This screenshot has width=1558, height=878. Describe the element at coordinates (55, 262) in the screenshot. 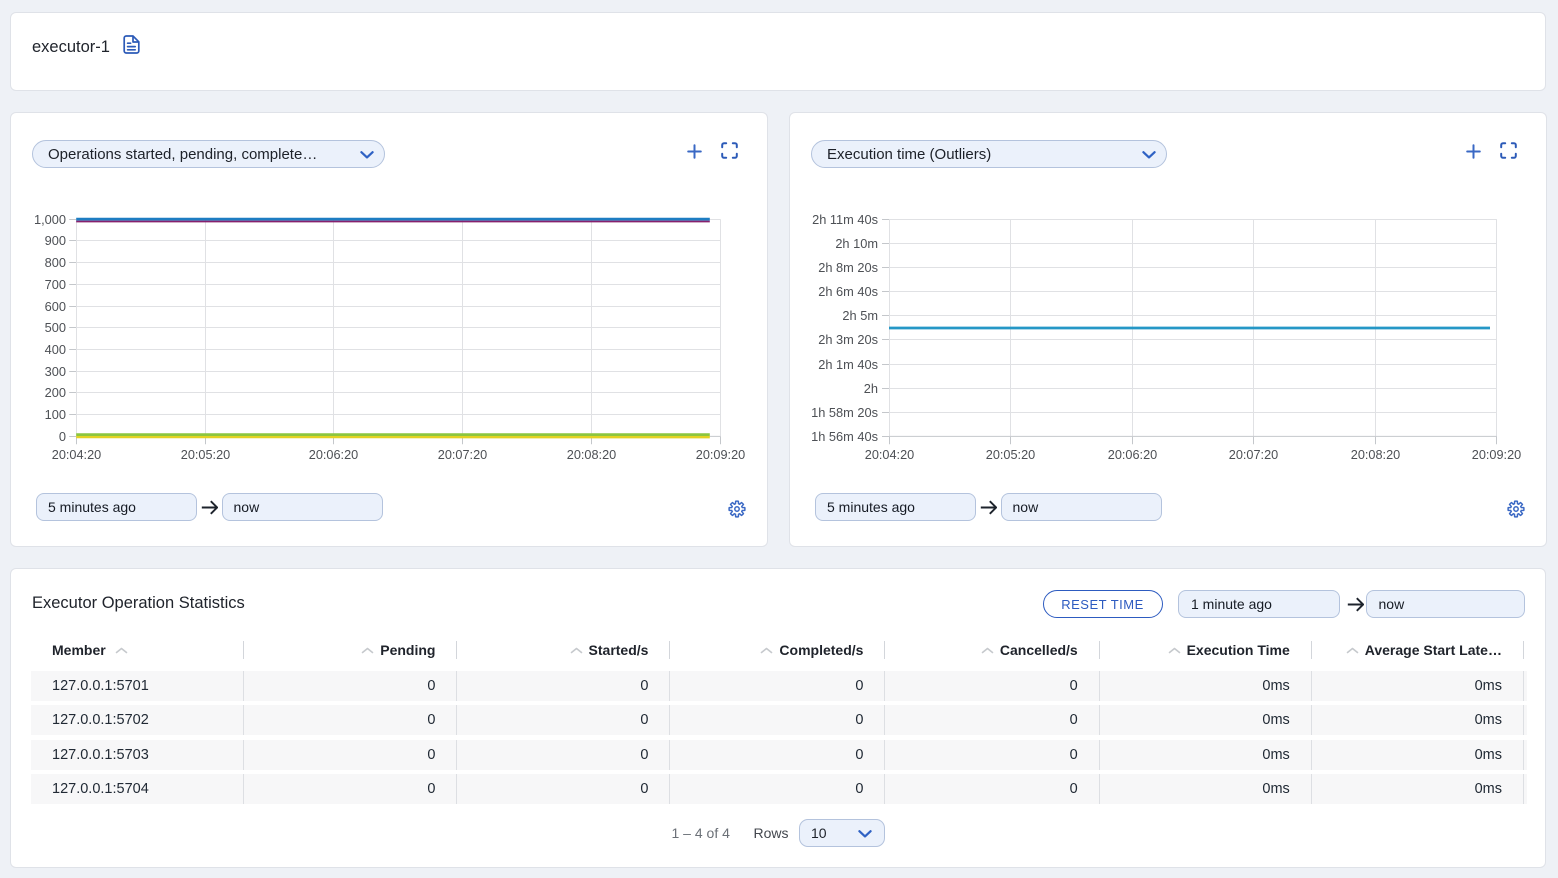

I see `svg-text: 800` at that location.